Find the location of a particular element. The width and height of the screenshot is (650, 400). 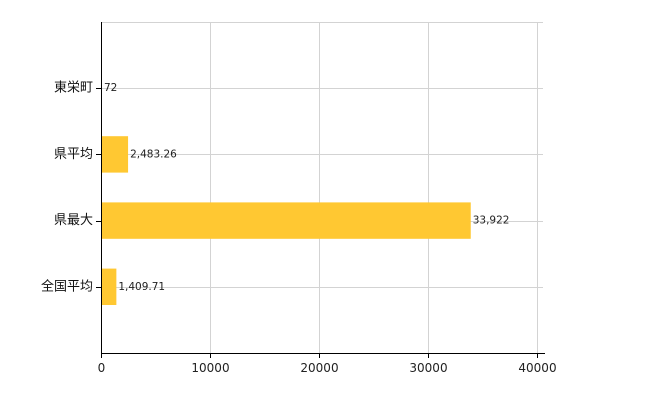

x-tick-label: 0 is located at coordinates (102, 368).